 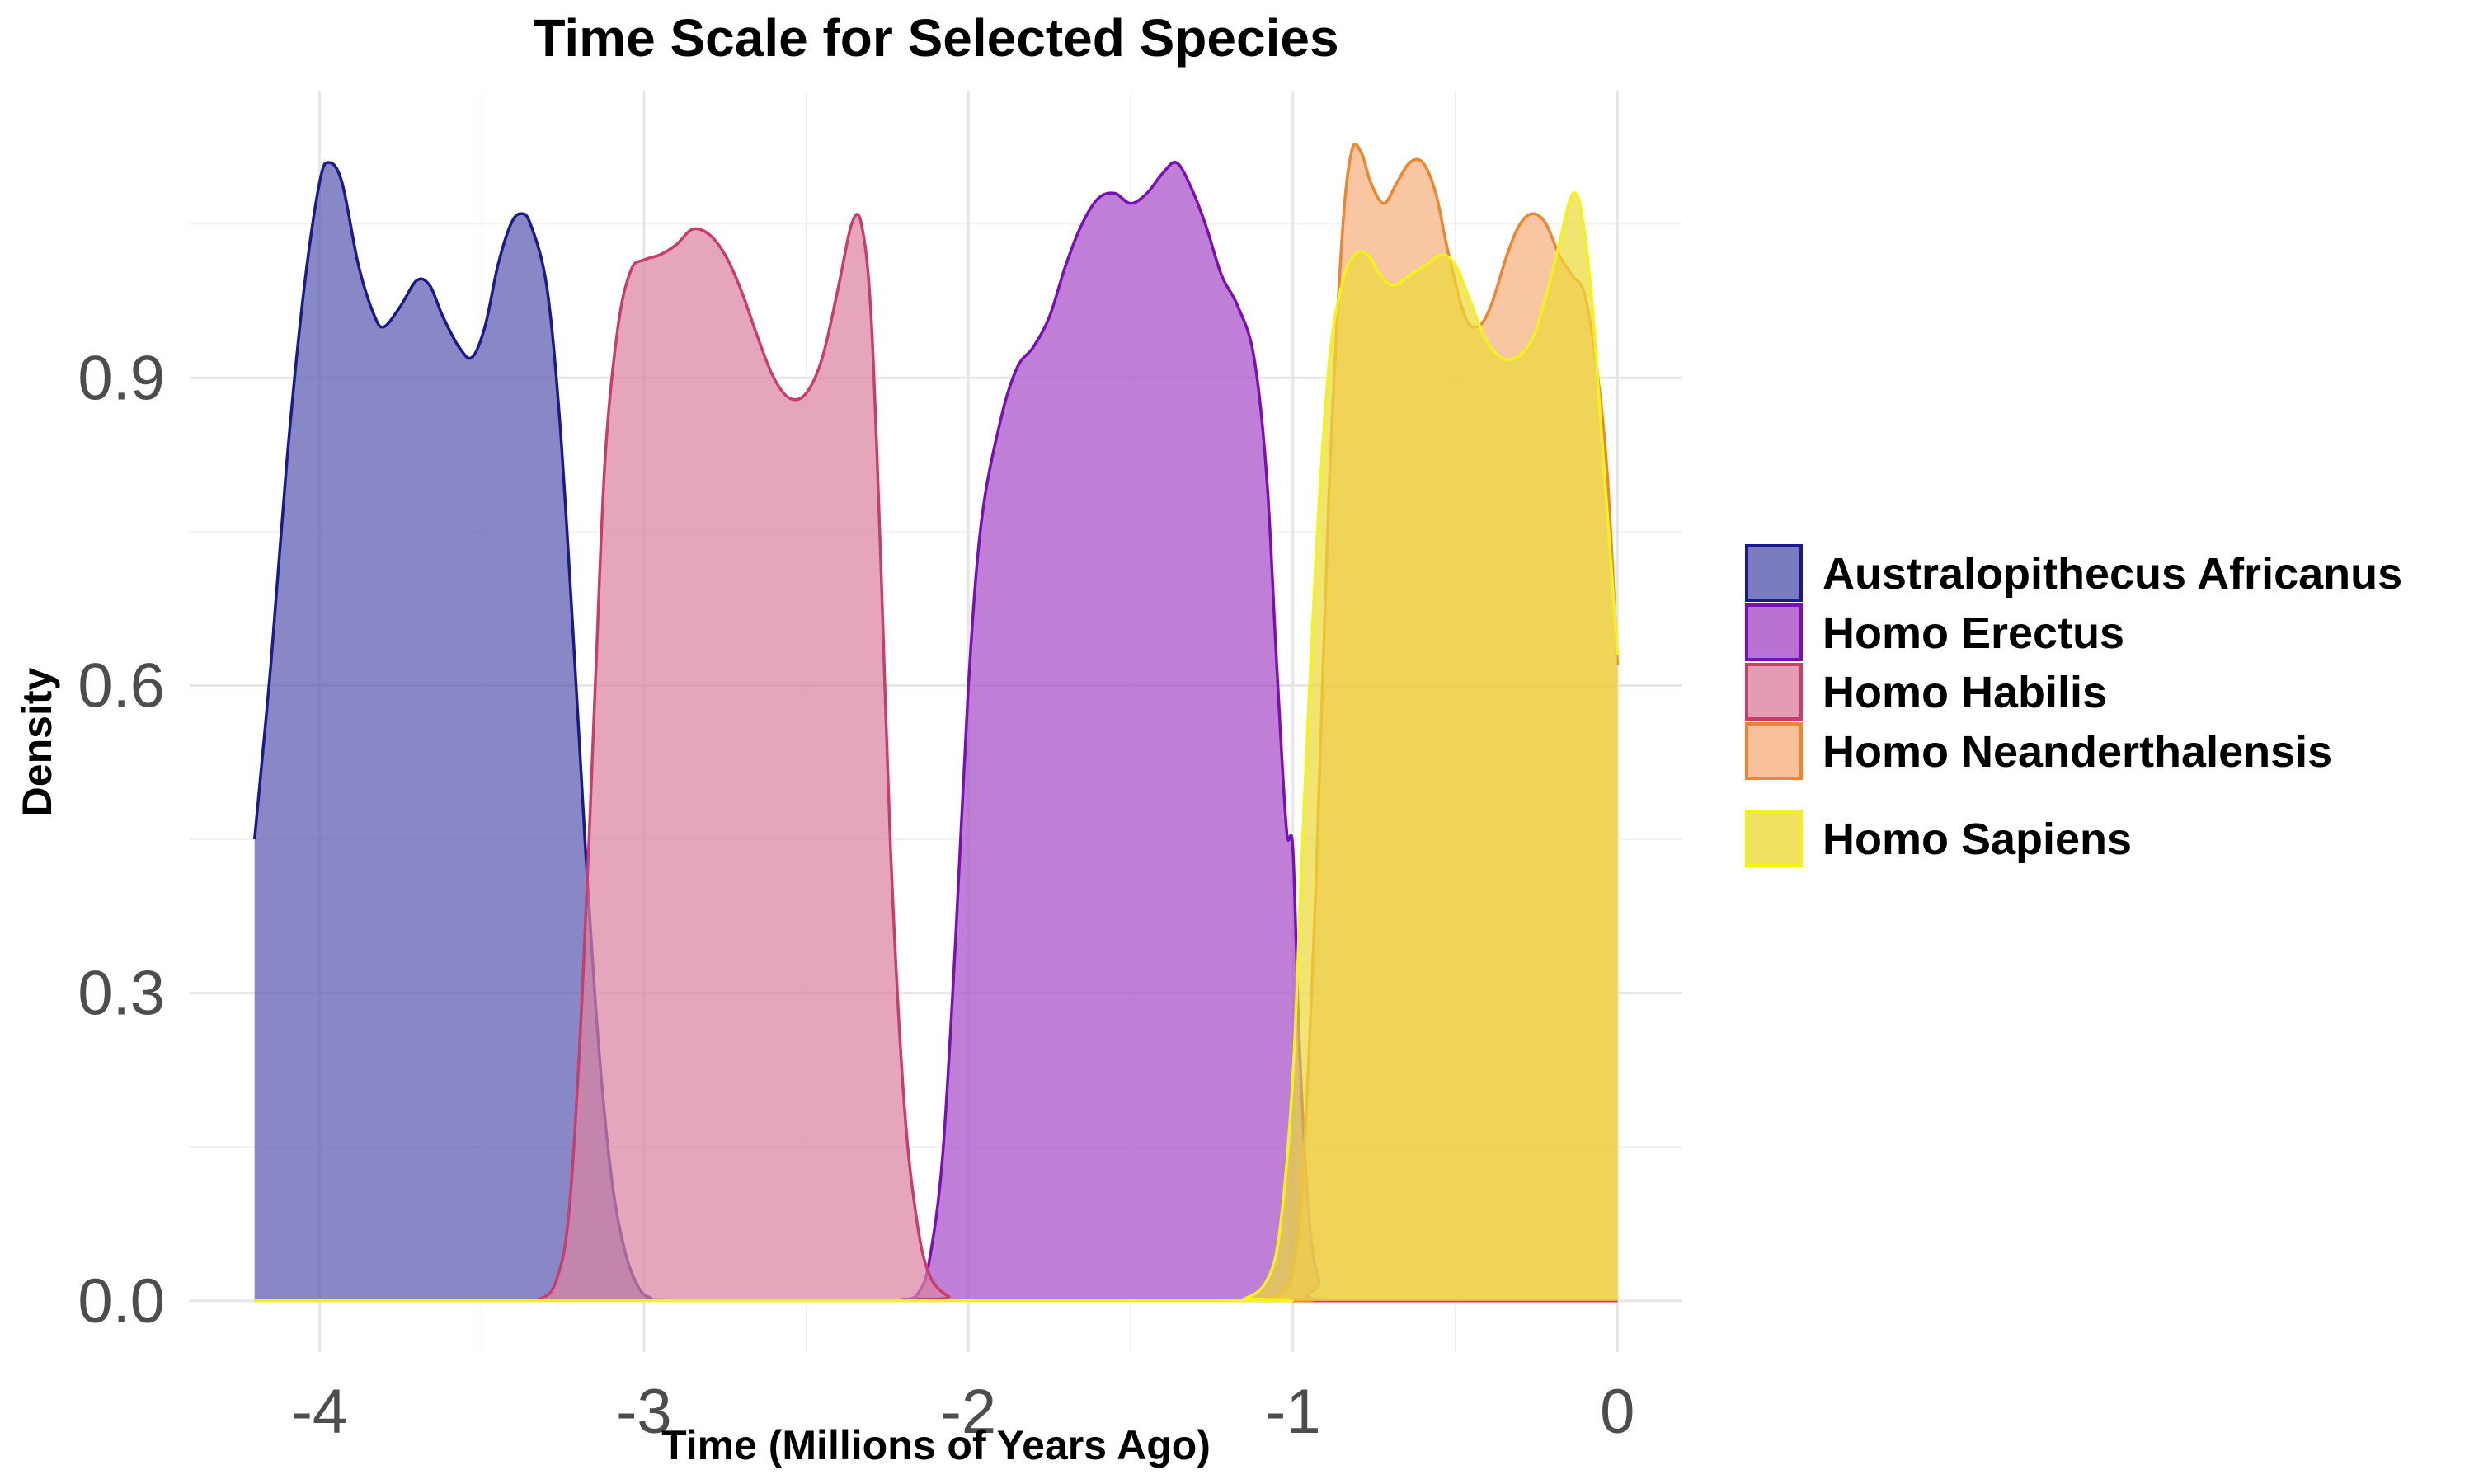 I want to click on legend-label-homo-sapiens: Homo Sapiens, so click(x=1977, y=839).